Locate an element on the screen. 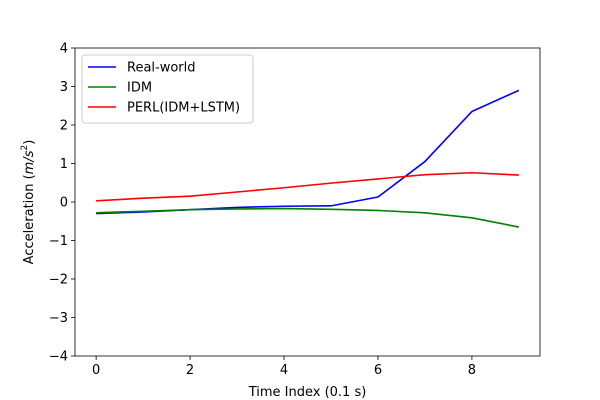 This screenshot has height=400, width=600. y-tick-label: 2 is located at coordinates (64, 126).